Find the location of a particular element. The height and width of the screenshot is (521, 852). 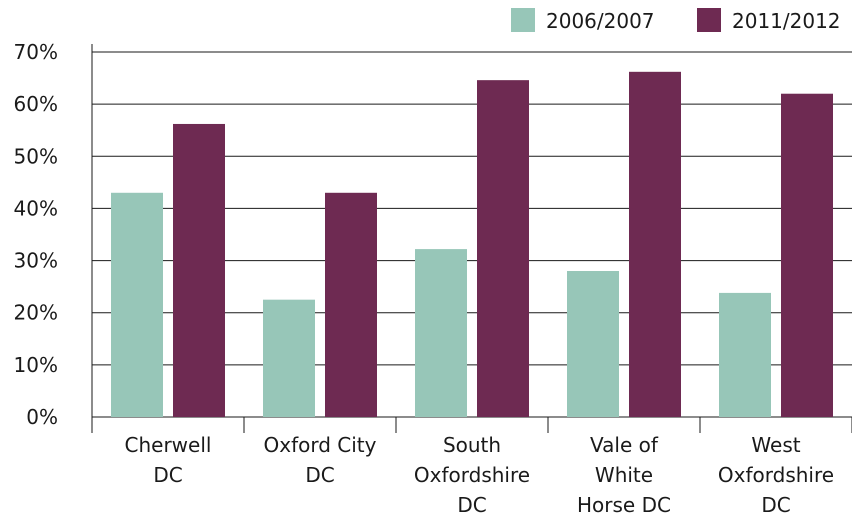

y-tick-label: 0% is located at coordinates (42, 417).